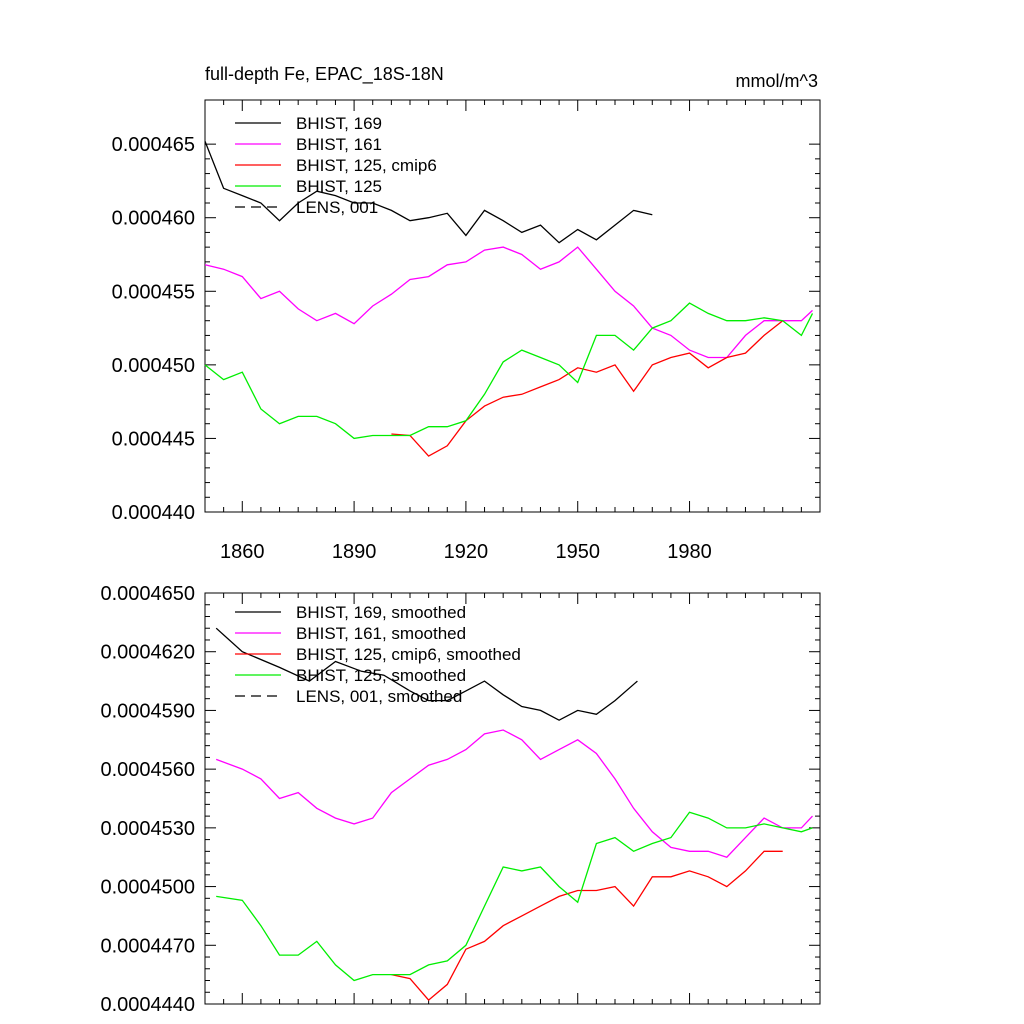  I want to click on y-tick-label: 0.000445, so click(153, 439).